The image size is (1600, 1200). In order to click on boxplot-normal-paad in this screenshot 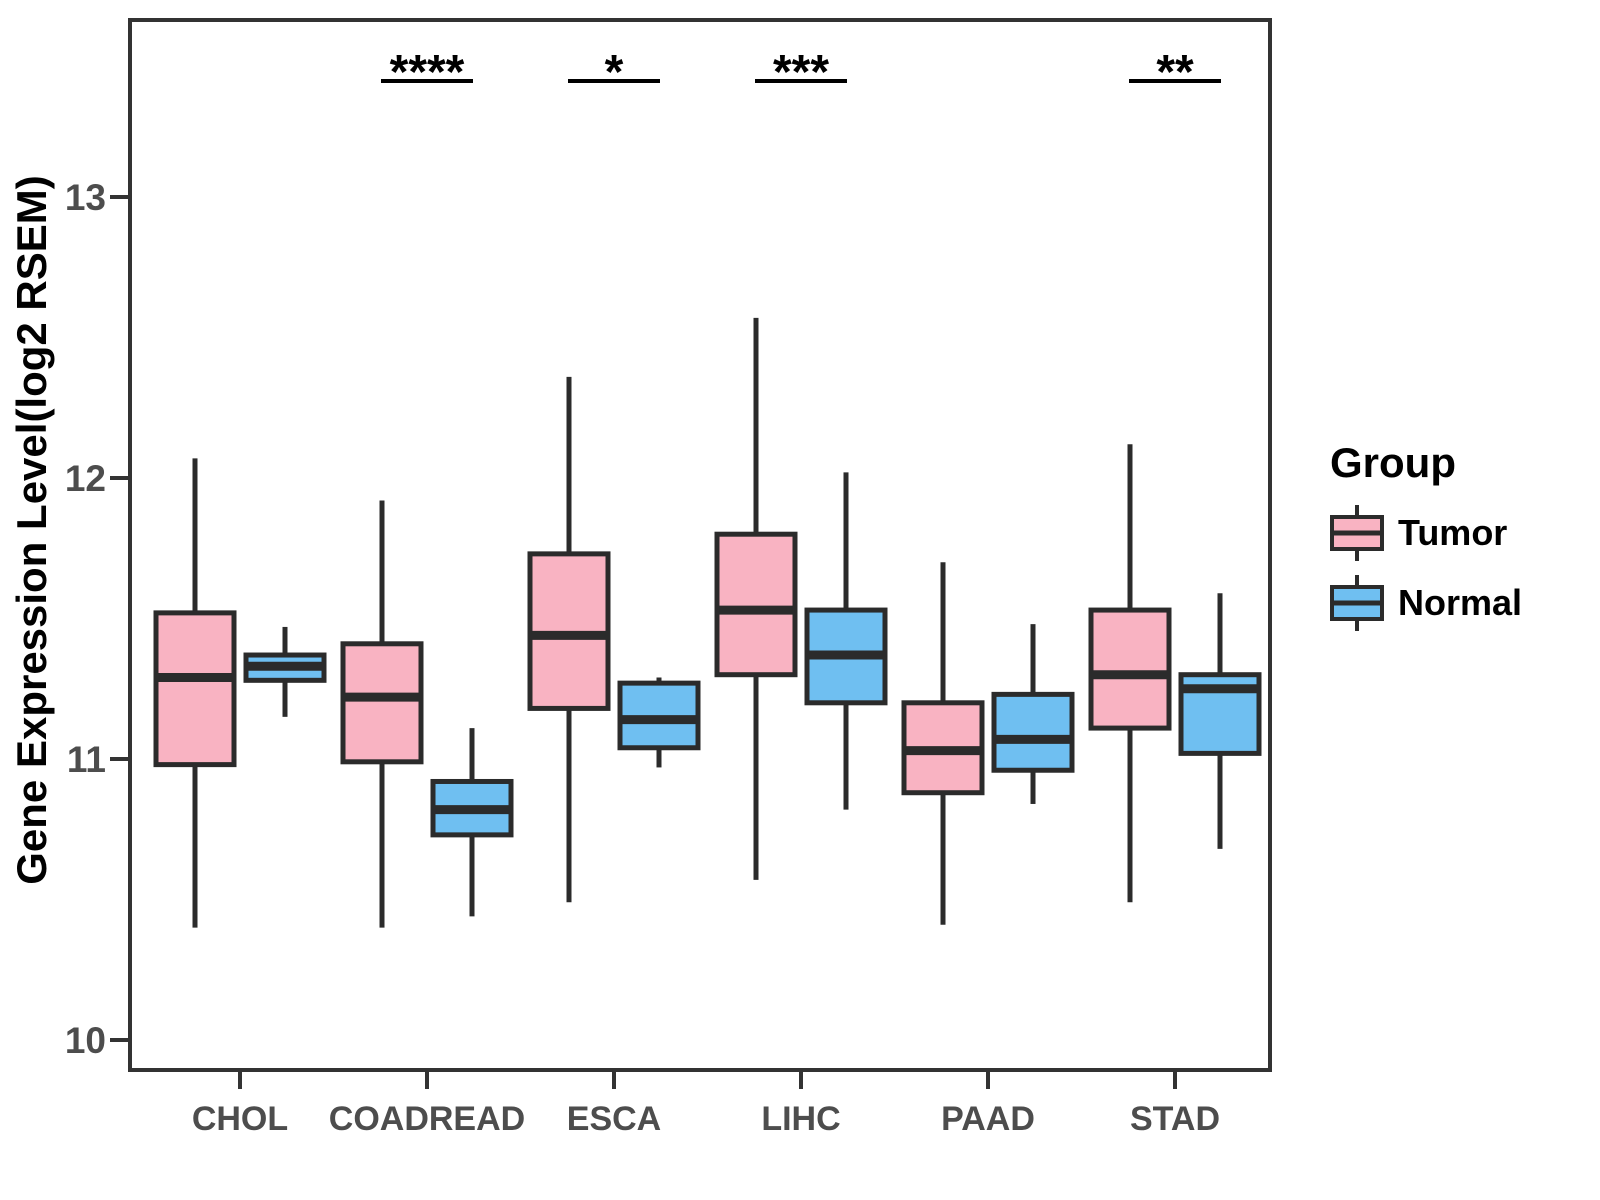, I will do `click(1033, 714)`.